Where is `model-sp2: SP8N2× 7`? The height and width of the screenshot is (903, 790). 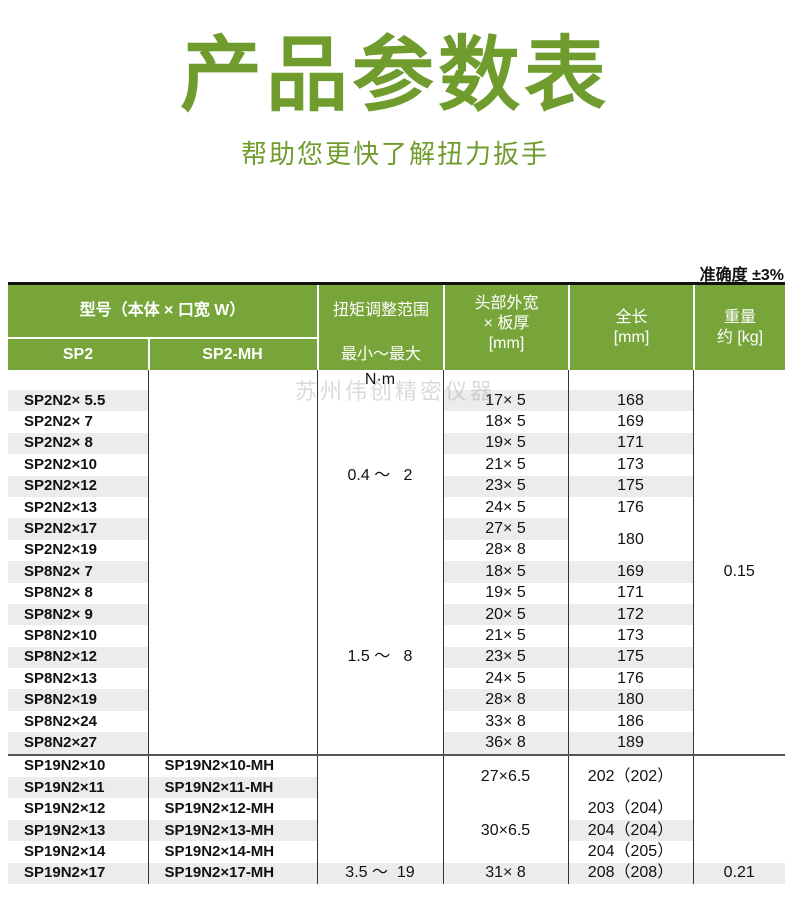 model-sp2: SP8N2× 7 is located at coordinates (78, 572).